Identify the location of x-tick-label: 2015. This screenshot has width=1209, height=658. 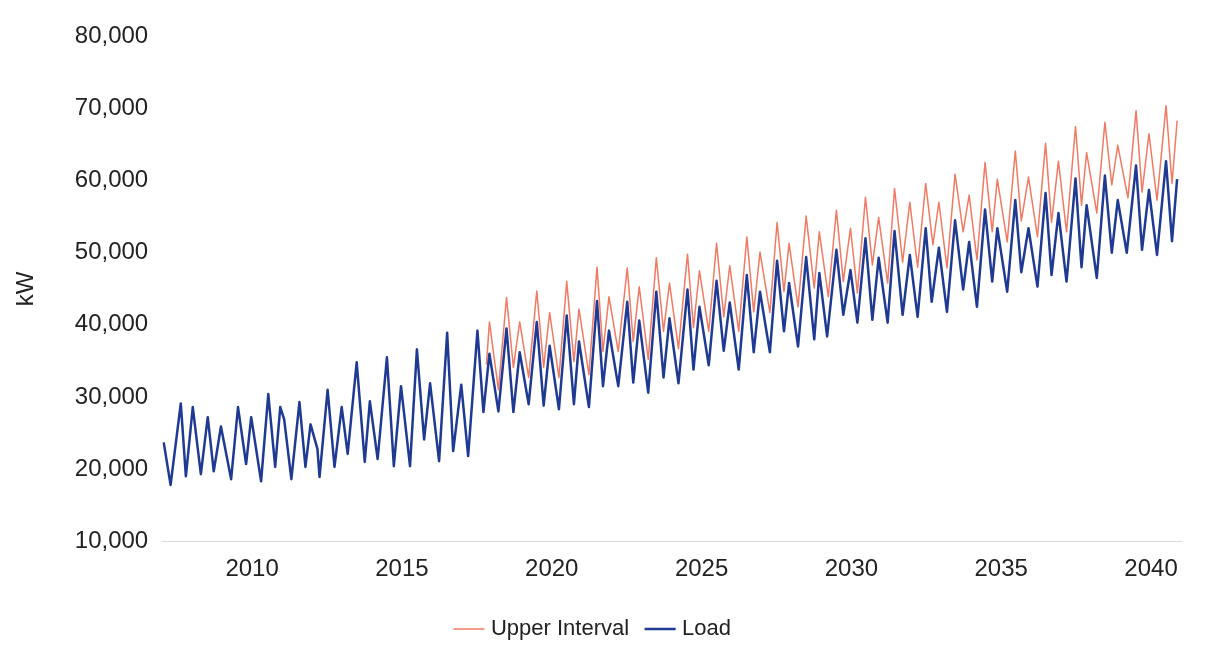
(402, 568).